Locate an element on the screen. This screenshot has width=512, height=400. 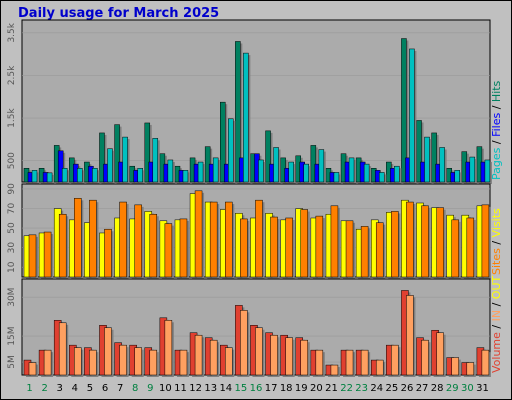
series-legend-volume: Volume / IN / OUT is located at coordinates (496, 324).